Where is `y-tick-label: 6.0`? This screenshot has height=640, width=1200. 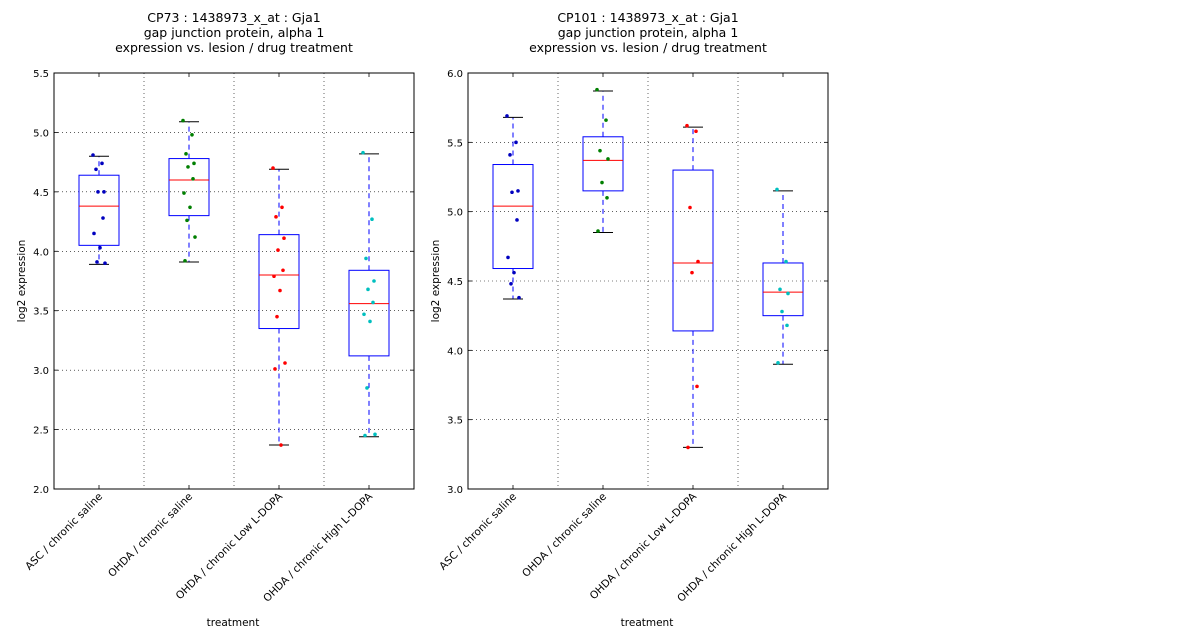 y-tick-label: 6.0 is located at coordinates (455, 74).